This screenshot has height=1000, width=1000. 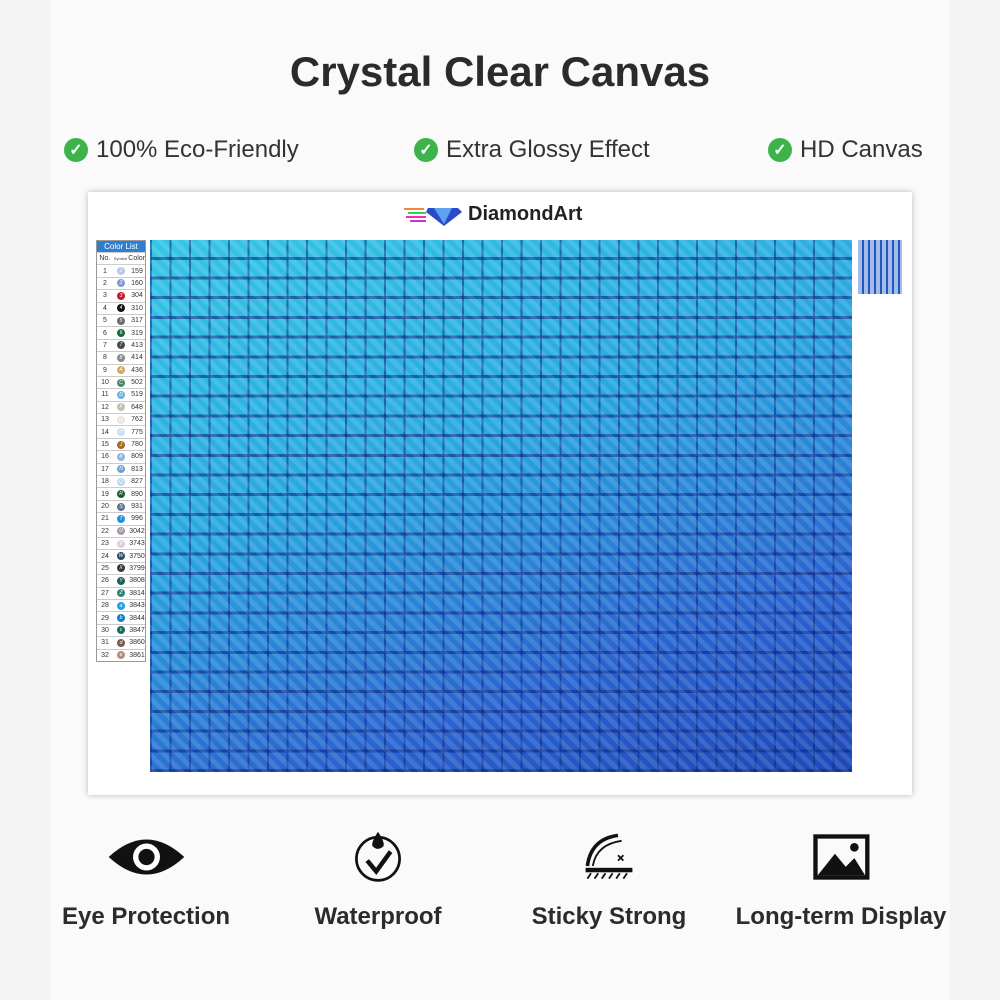 I want to click on color-list-row: 26 Y 3808, so click(x=121, y=580).